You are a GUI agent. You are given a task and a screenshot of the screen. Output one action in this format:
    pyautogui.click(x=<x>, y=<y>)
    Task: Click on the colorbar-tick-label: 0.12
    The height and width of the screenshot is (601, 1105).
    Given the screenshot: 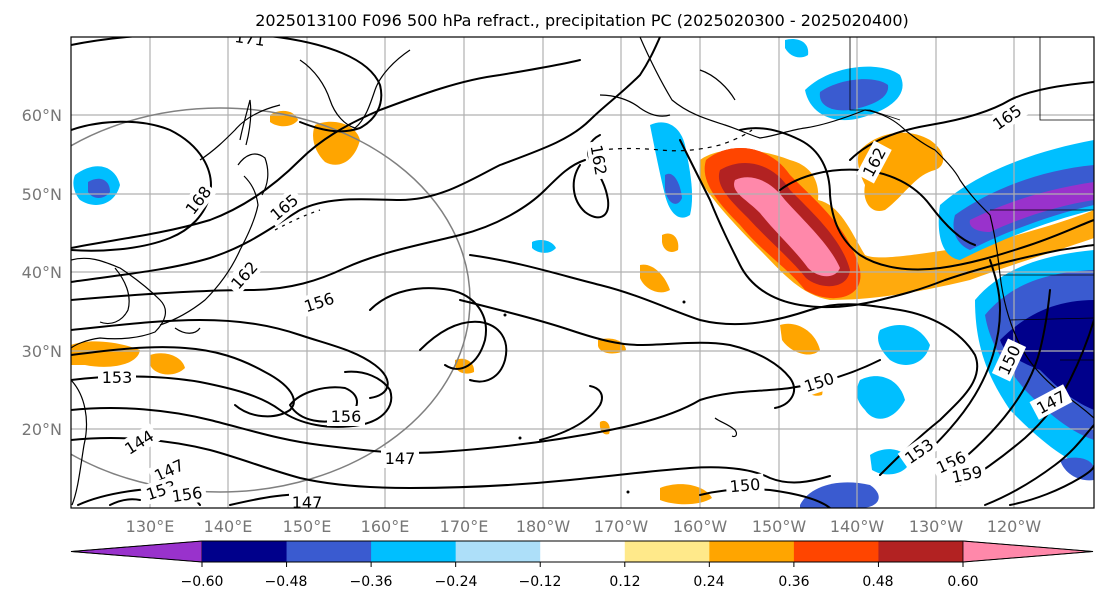 What is the action you would take?
    pyautogui.click(x=624, y=582)
    